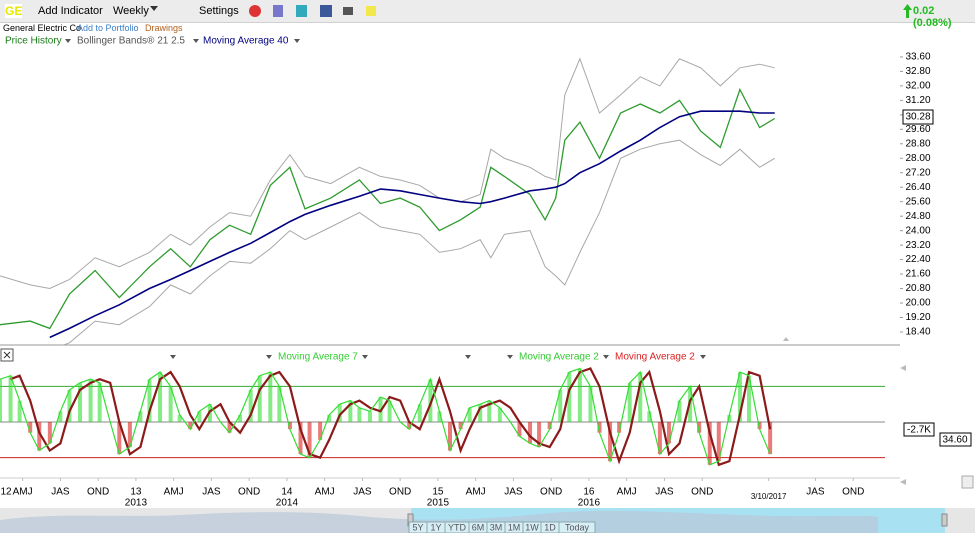 This screenshot has width=975, height=533. Describe the element at coordinates (919, 430) in the screenshot. I see `readout: -2.7K` at that location.